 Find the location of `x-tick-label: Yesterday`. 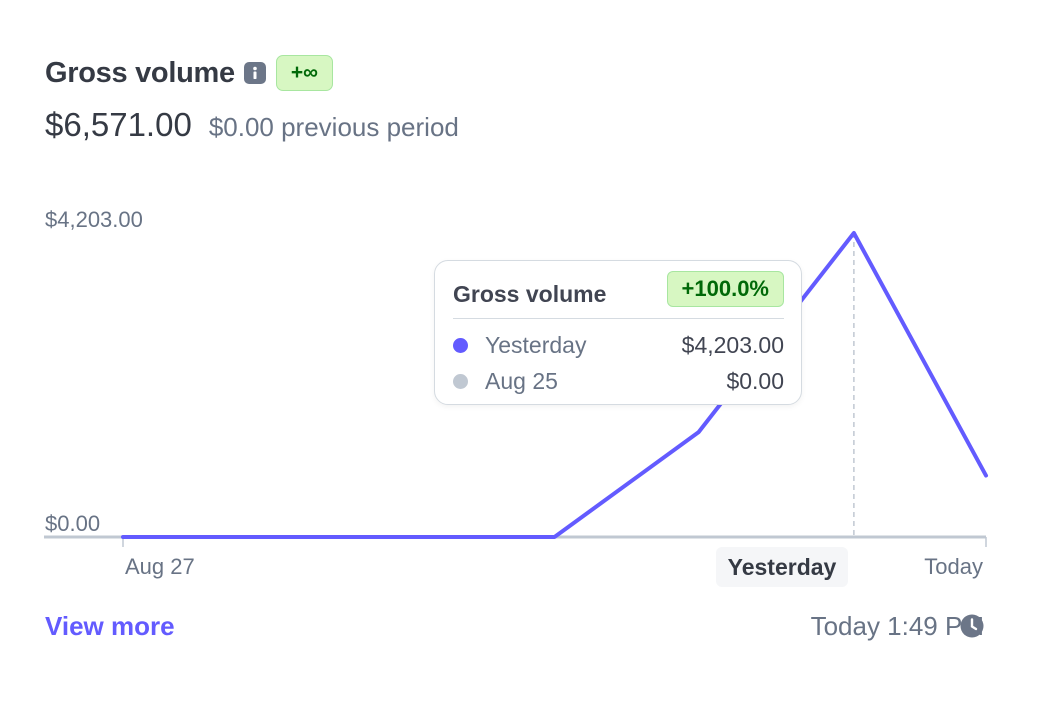

x-tick-label: Yesterday is located at coordinates (782, 567).